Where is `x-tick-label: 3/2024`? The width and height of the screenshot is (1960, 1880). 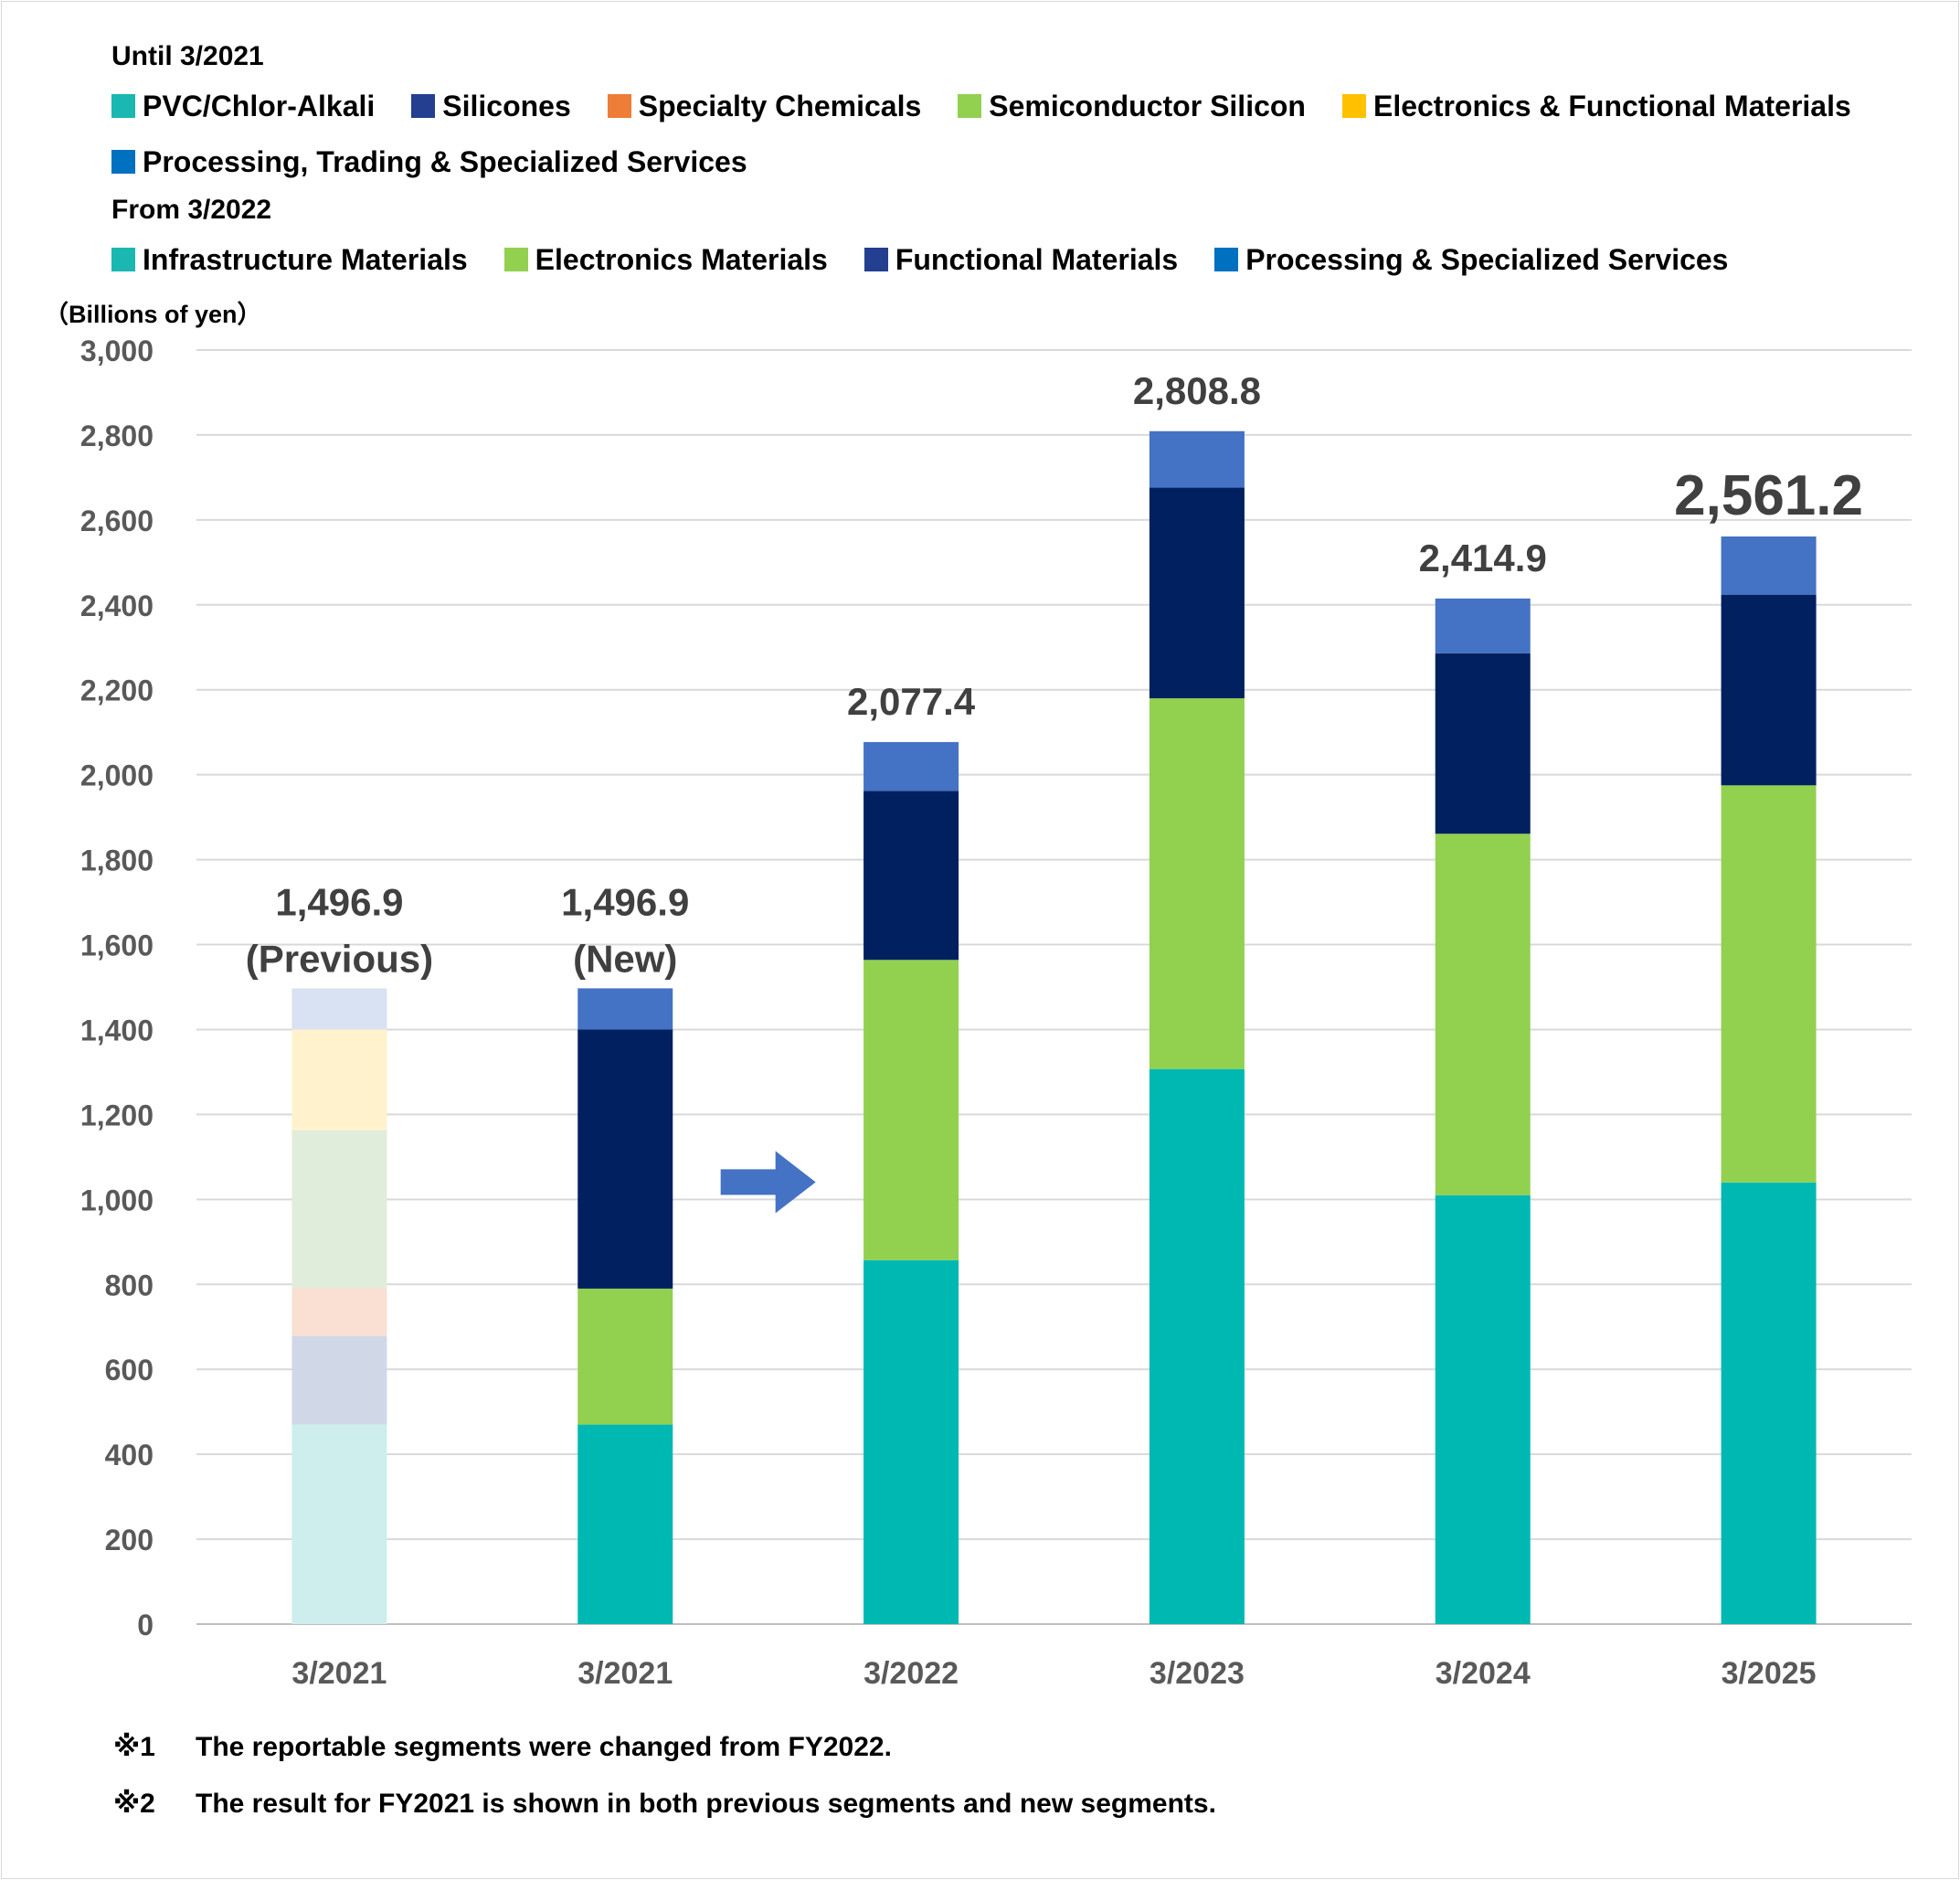
x-tick-label: 3/2024 is located at coordinates (1483, 1674).